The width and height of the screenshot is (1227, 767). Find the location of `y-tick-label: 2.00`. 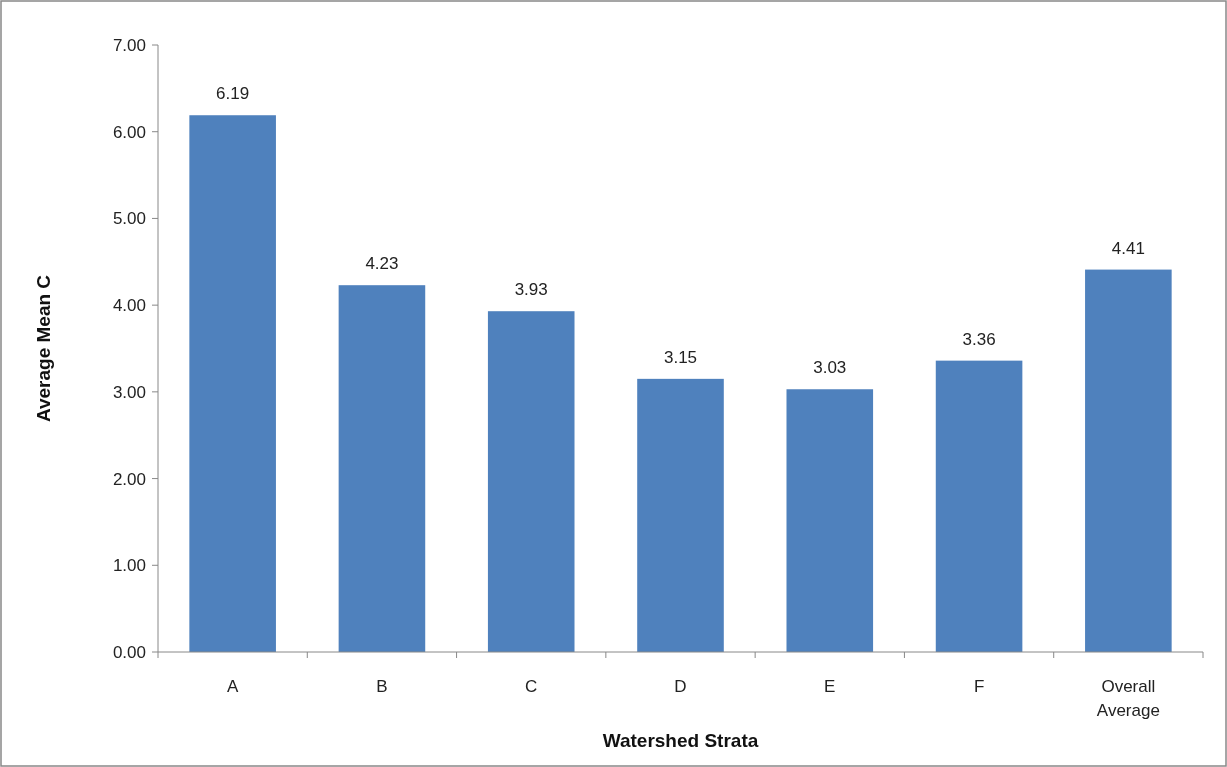

y-tick-label: 2.00 is located at coordinates (129, 479).